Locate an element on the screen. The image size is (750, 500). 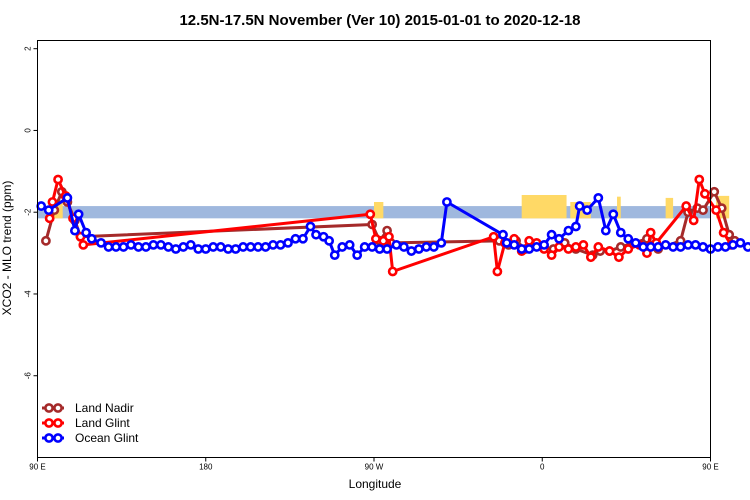
legend-label: Land Glint is located at coordinates (102, 423).